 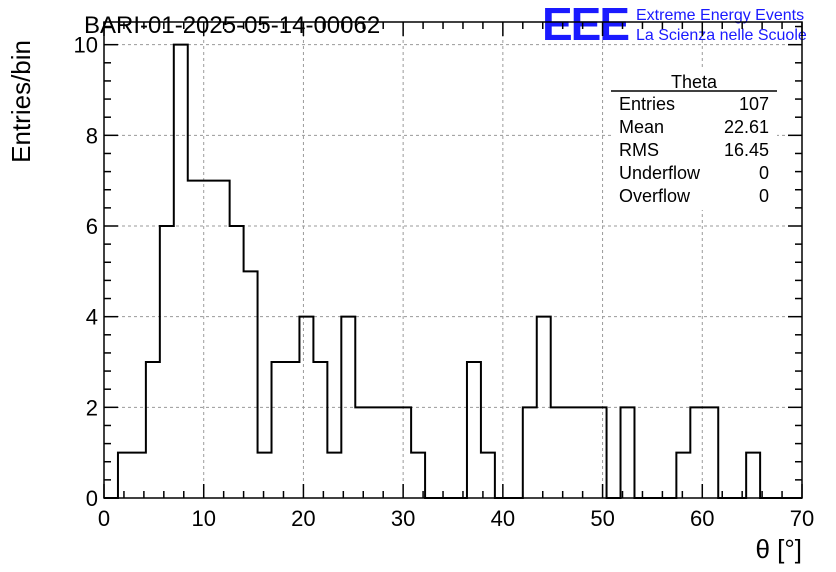 What do you see at coordinates (86, 45) in the screenshot?
I see `y-tick-label-10: 10` at bounding box center [86, 45].